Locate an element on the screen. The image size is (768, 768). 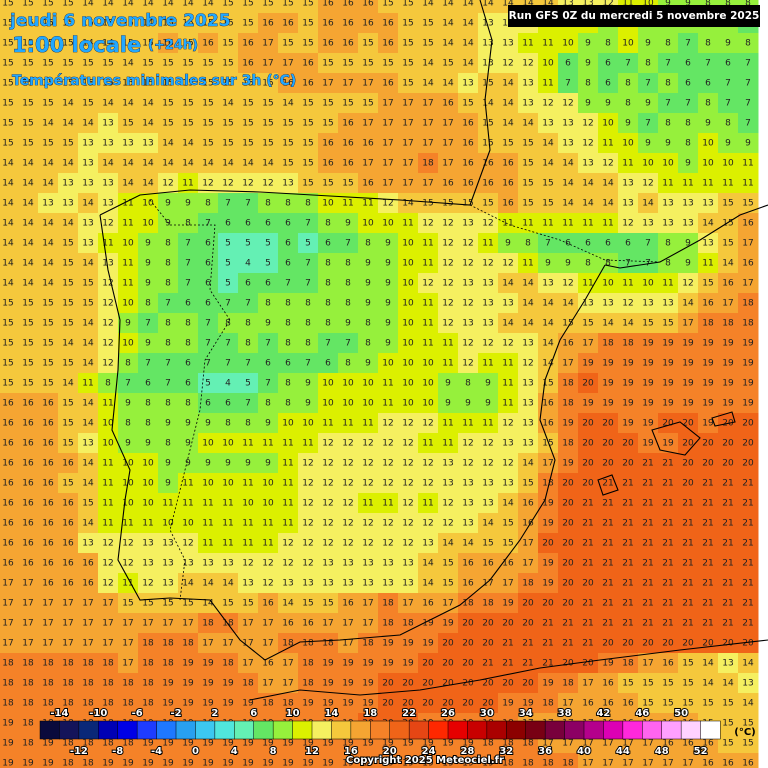
colorbar-label: 42 is located at coordinates (603, 713).